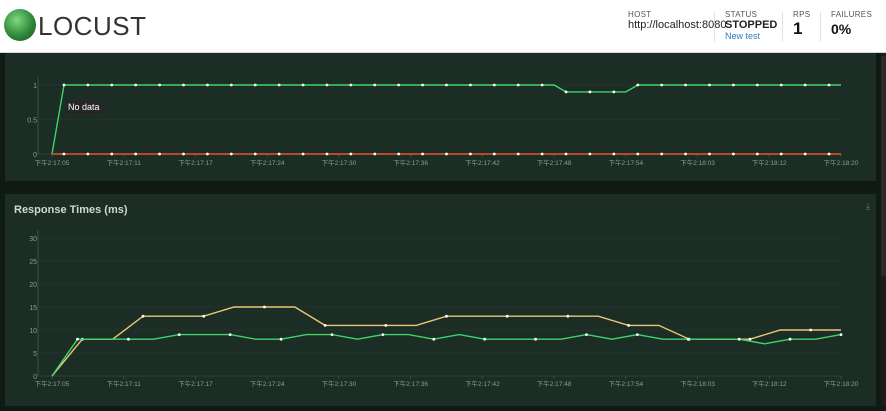 The height and width of the screenshot is (411, 886). What do you see at coordinates (33, 308) in the screenshot?
I see `y-tick-label: 15` at bounding box center [33, 308].